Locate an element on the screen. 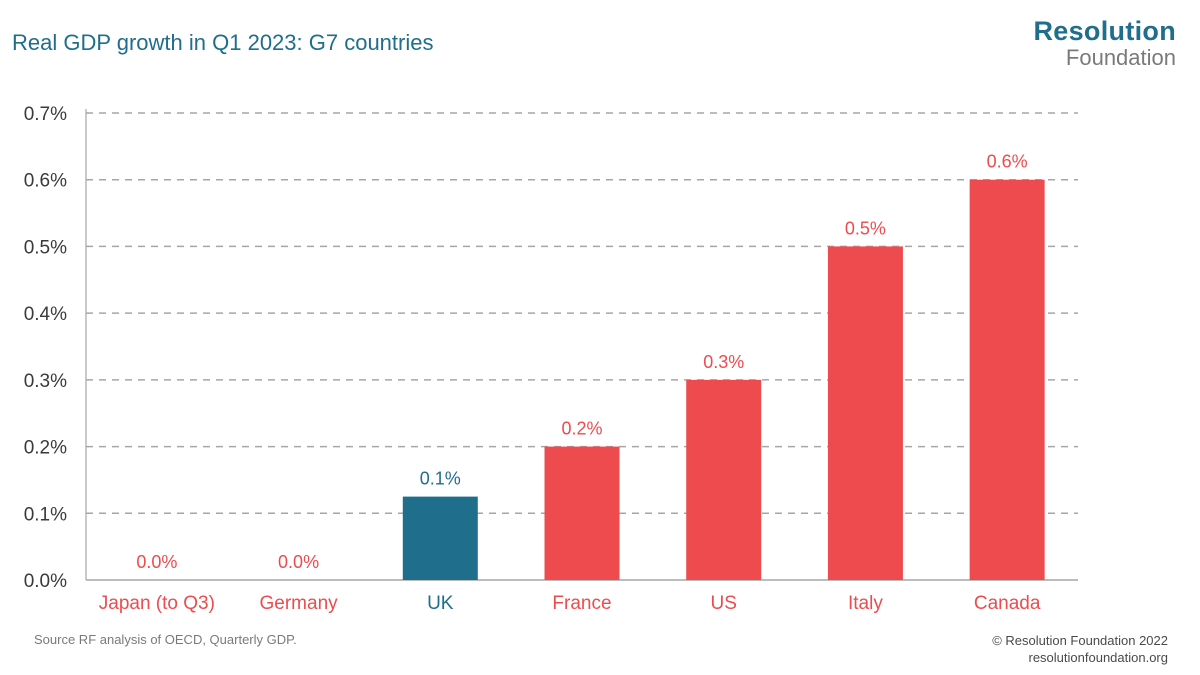 The image size is (1200, 675). x-tick-label: Italy is located at coordinates (865, 603).